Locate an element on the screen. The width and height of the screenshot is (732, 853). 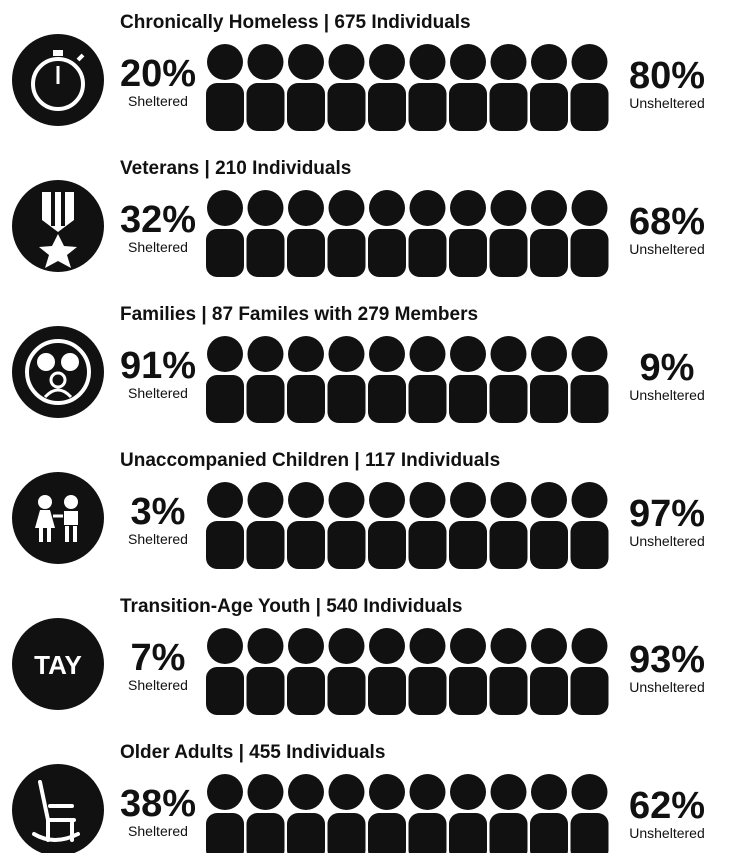
row-title: Transition-Age Youth | 540 Individuals is located at coordinates (291, 606).